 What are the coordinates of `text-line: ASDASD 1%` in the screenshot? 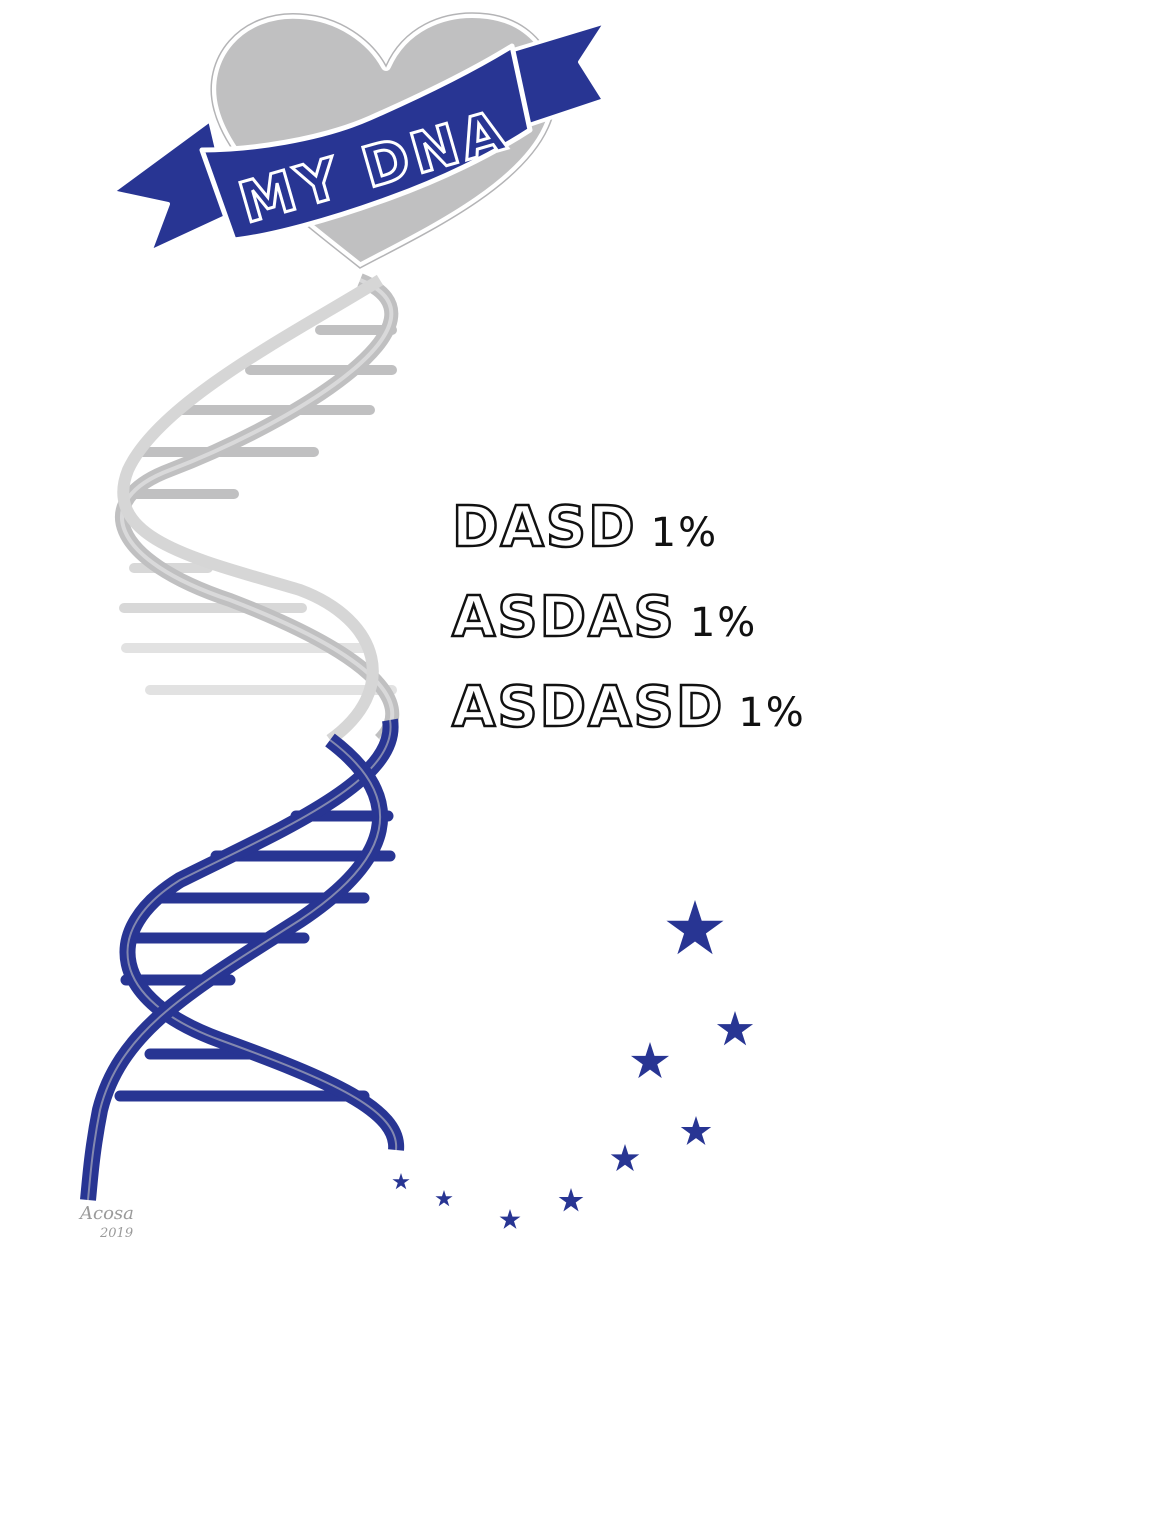 It's located at (628, 709).